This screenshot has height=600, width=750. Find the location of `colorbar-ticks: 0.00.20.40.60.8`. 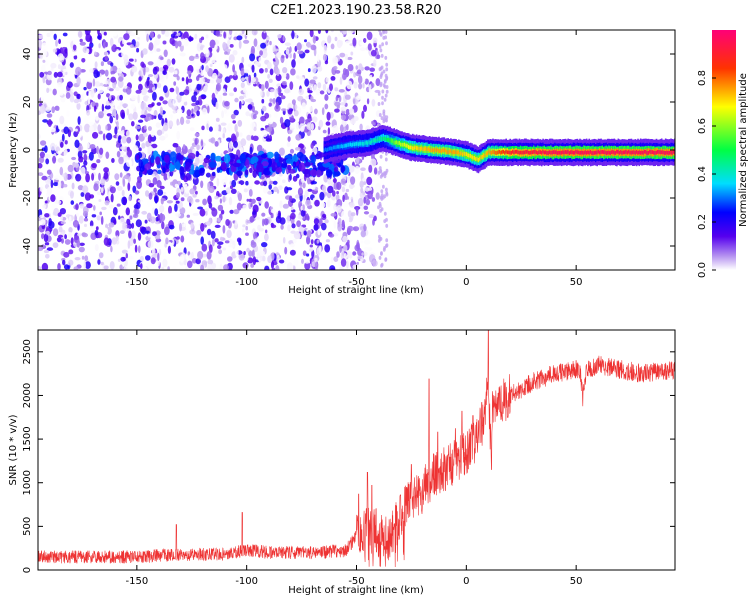

colorbar-ticks: 0.00.20.40.60.8 is located at coordinates (706, 174).